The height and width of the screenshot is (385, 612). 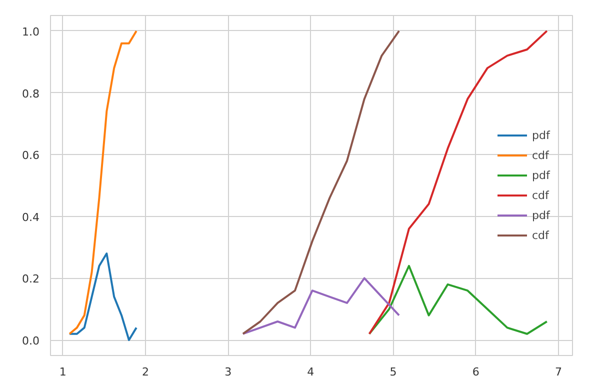 I want to click on x-tick-label: 3, so click(x=228, y=372).